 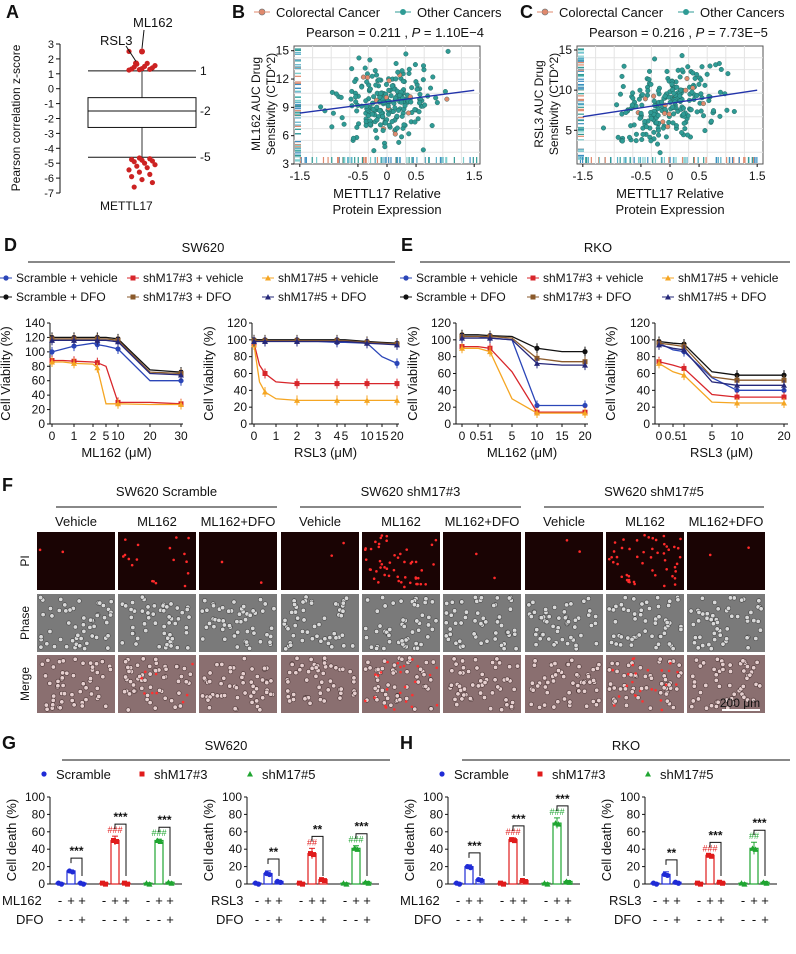 What do you see at coordinates (482, 521) in the screenshot?
I see `f-column-label: ML162+DFO` at bounding box center [482, 521].